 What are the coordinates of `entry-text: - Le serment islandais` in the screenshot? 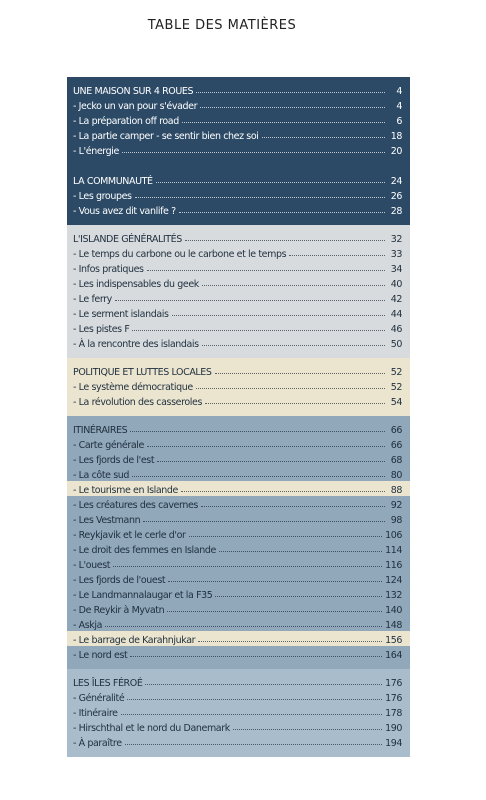 It's located at (121, 314).